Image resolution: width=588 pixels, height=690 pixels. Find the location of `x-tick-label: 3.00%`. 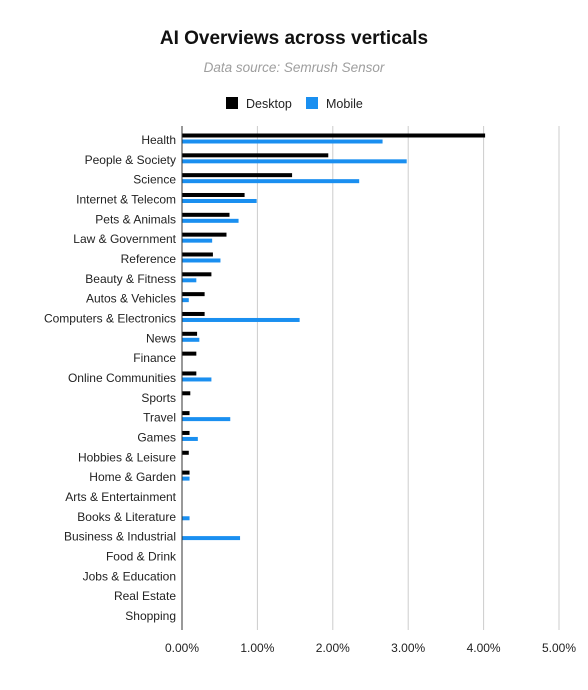

x-tick-label: 3.00% is located at coordinates (408, 648).